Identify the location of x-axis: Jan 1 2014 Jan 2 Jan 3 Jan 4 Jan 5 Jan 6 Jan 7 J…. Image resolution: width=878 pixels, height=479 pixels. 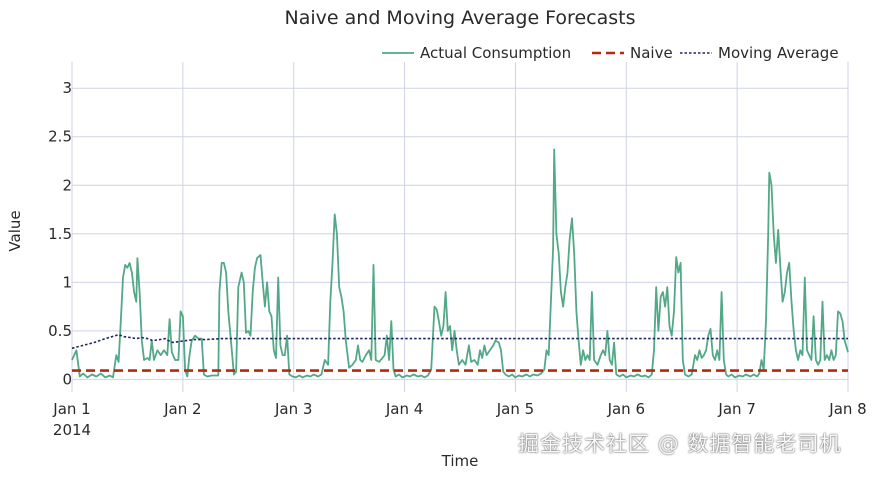
(459, 419).